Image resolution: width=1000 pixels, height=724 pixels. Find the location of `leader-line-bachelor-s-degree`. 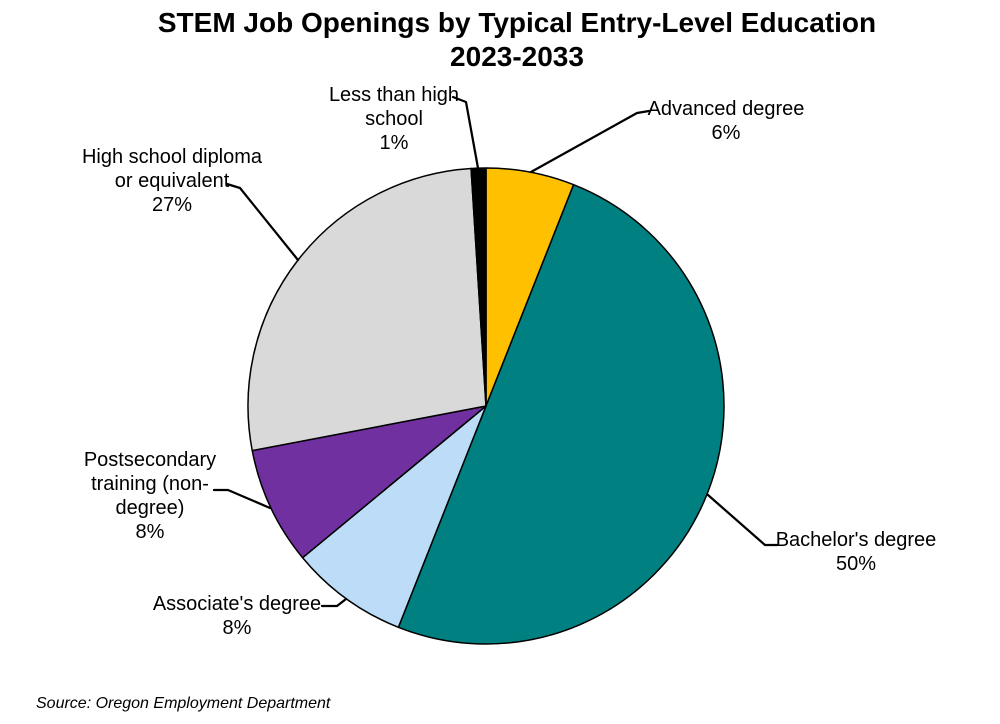

leader-line-bachelor-s-degree is located at coordinates (742, 520).